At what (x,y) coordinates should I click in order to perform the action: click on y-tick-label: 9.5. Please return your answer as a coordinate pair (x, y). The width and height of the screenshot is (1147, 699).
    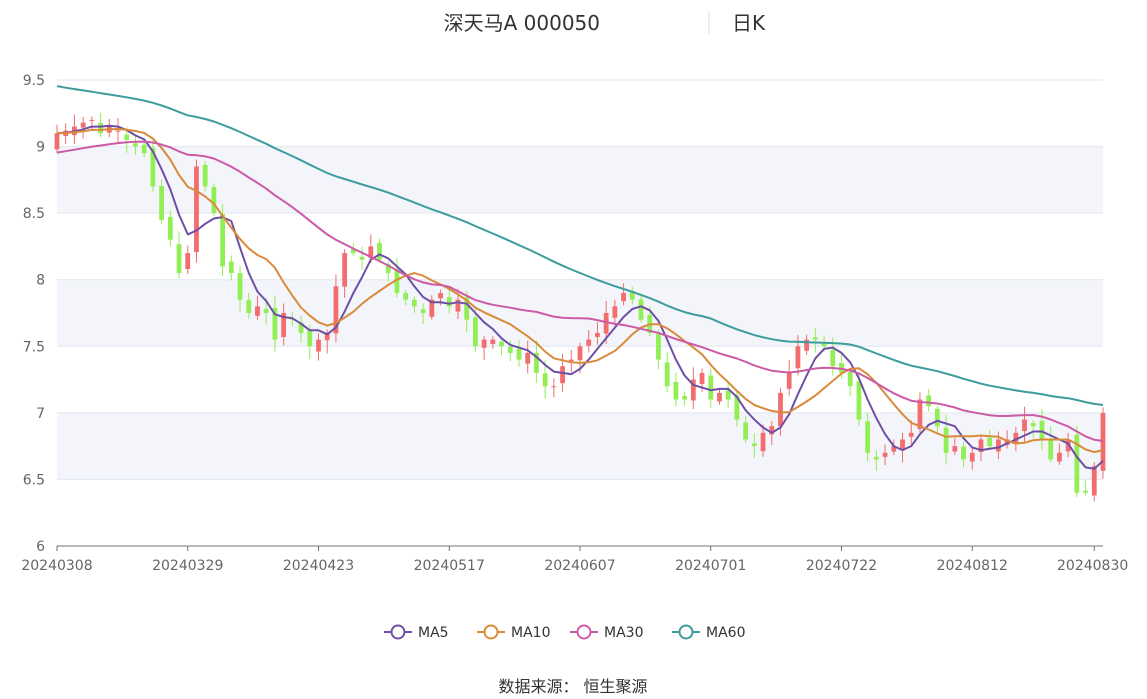
    Looking at the image, I should click on (34, 81).